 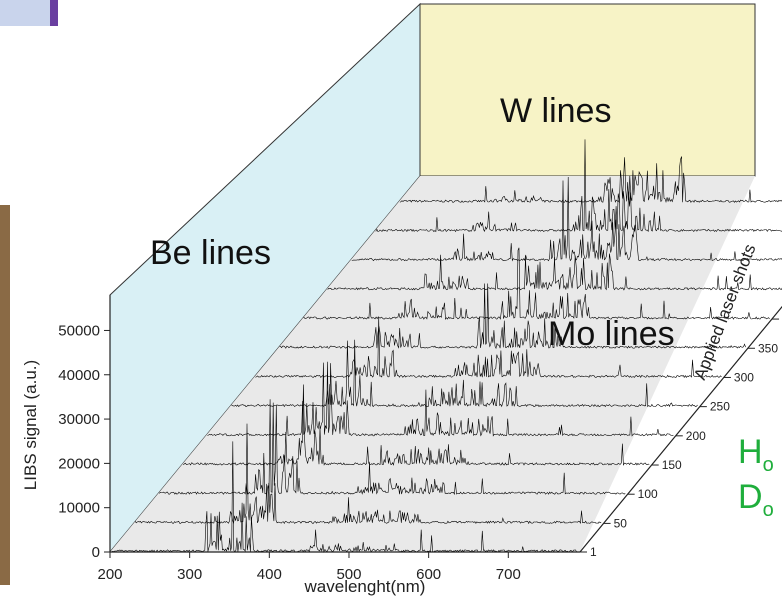 I want to click on x-tick-label: 400, so click(x=269, y=574).